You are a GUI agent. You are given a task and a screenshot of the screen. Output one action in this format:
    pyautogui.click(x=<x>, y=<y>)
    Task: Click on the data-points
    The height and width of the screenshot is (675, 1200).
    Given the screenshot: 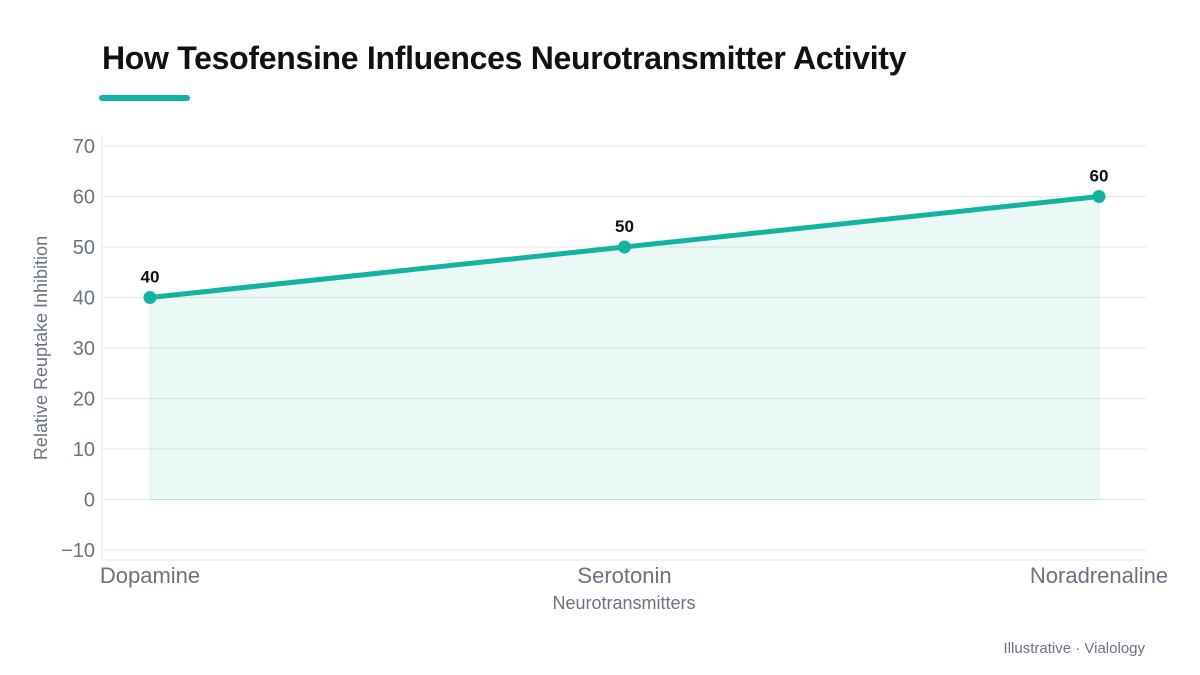 What is the action you would take?
    pyautogui.click(x=624, y=247)
    